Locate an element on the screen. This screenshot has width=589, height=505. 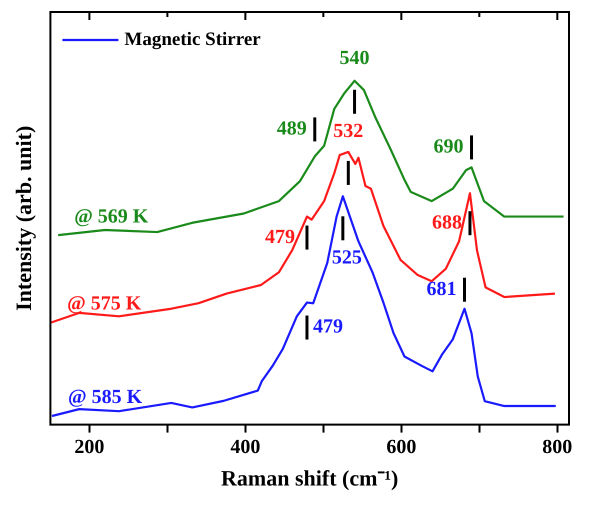
series-label: @ 569 K is located at coordinates (111, 216).